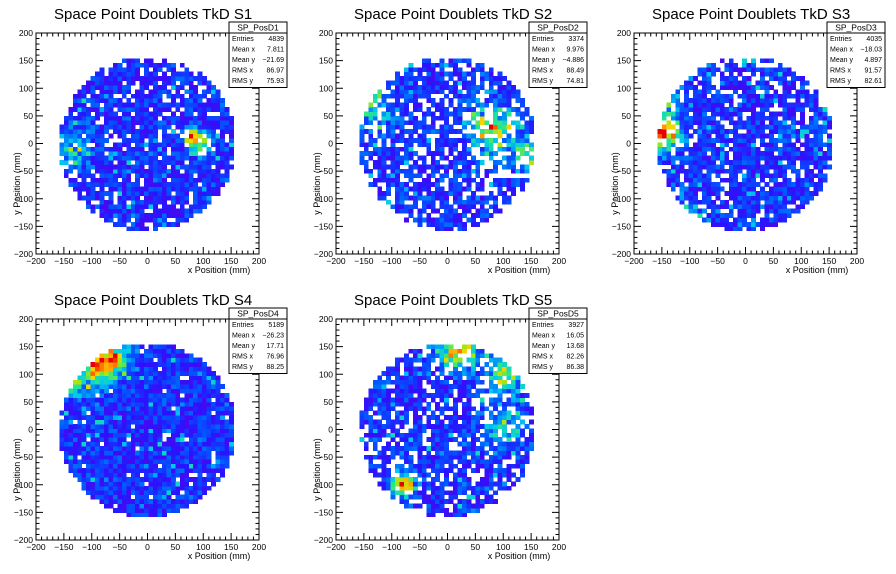 The height and width of the screenshot is (574, 896). What do you see at coordinates (26, 319) in the screenshot?
I see `y-tick-label: 200` at bounding box center [26, 319].